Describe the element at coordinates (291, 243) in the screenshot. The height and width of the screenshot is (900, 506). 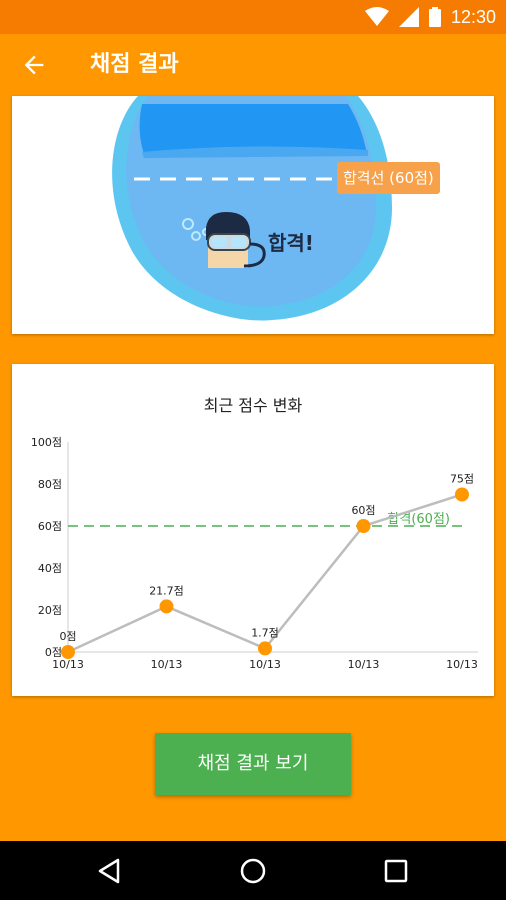
I see `result-text: 합격!` at that location.